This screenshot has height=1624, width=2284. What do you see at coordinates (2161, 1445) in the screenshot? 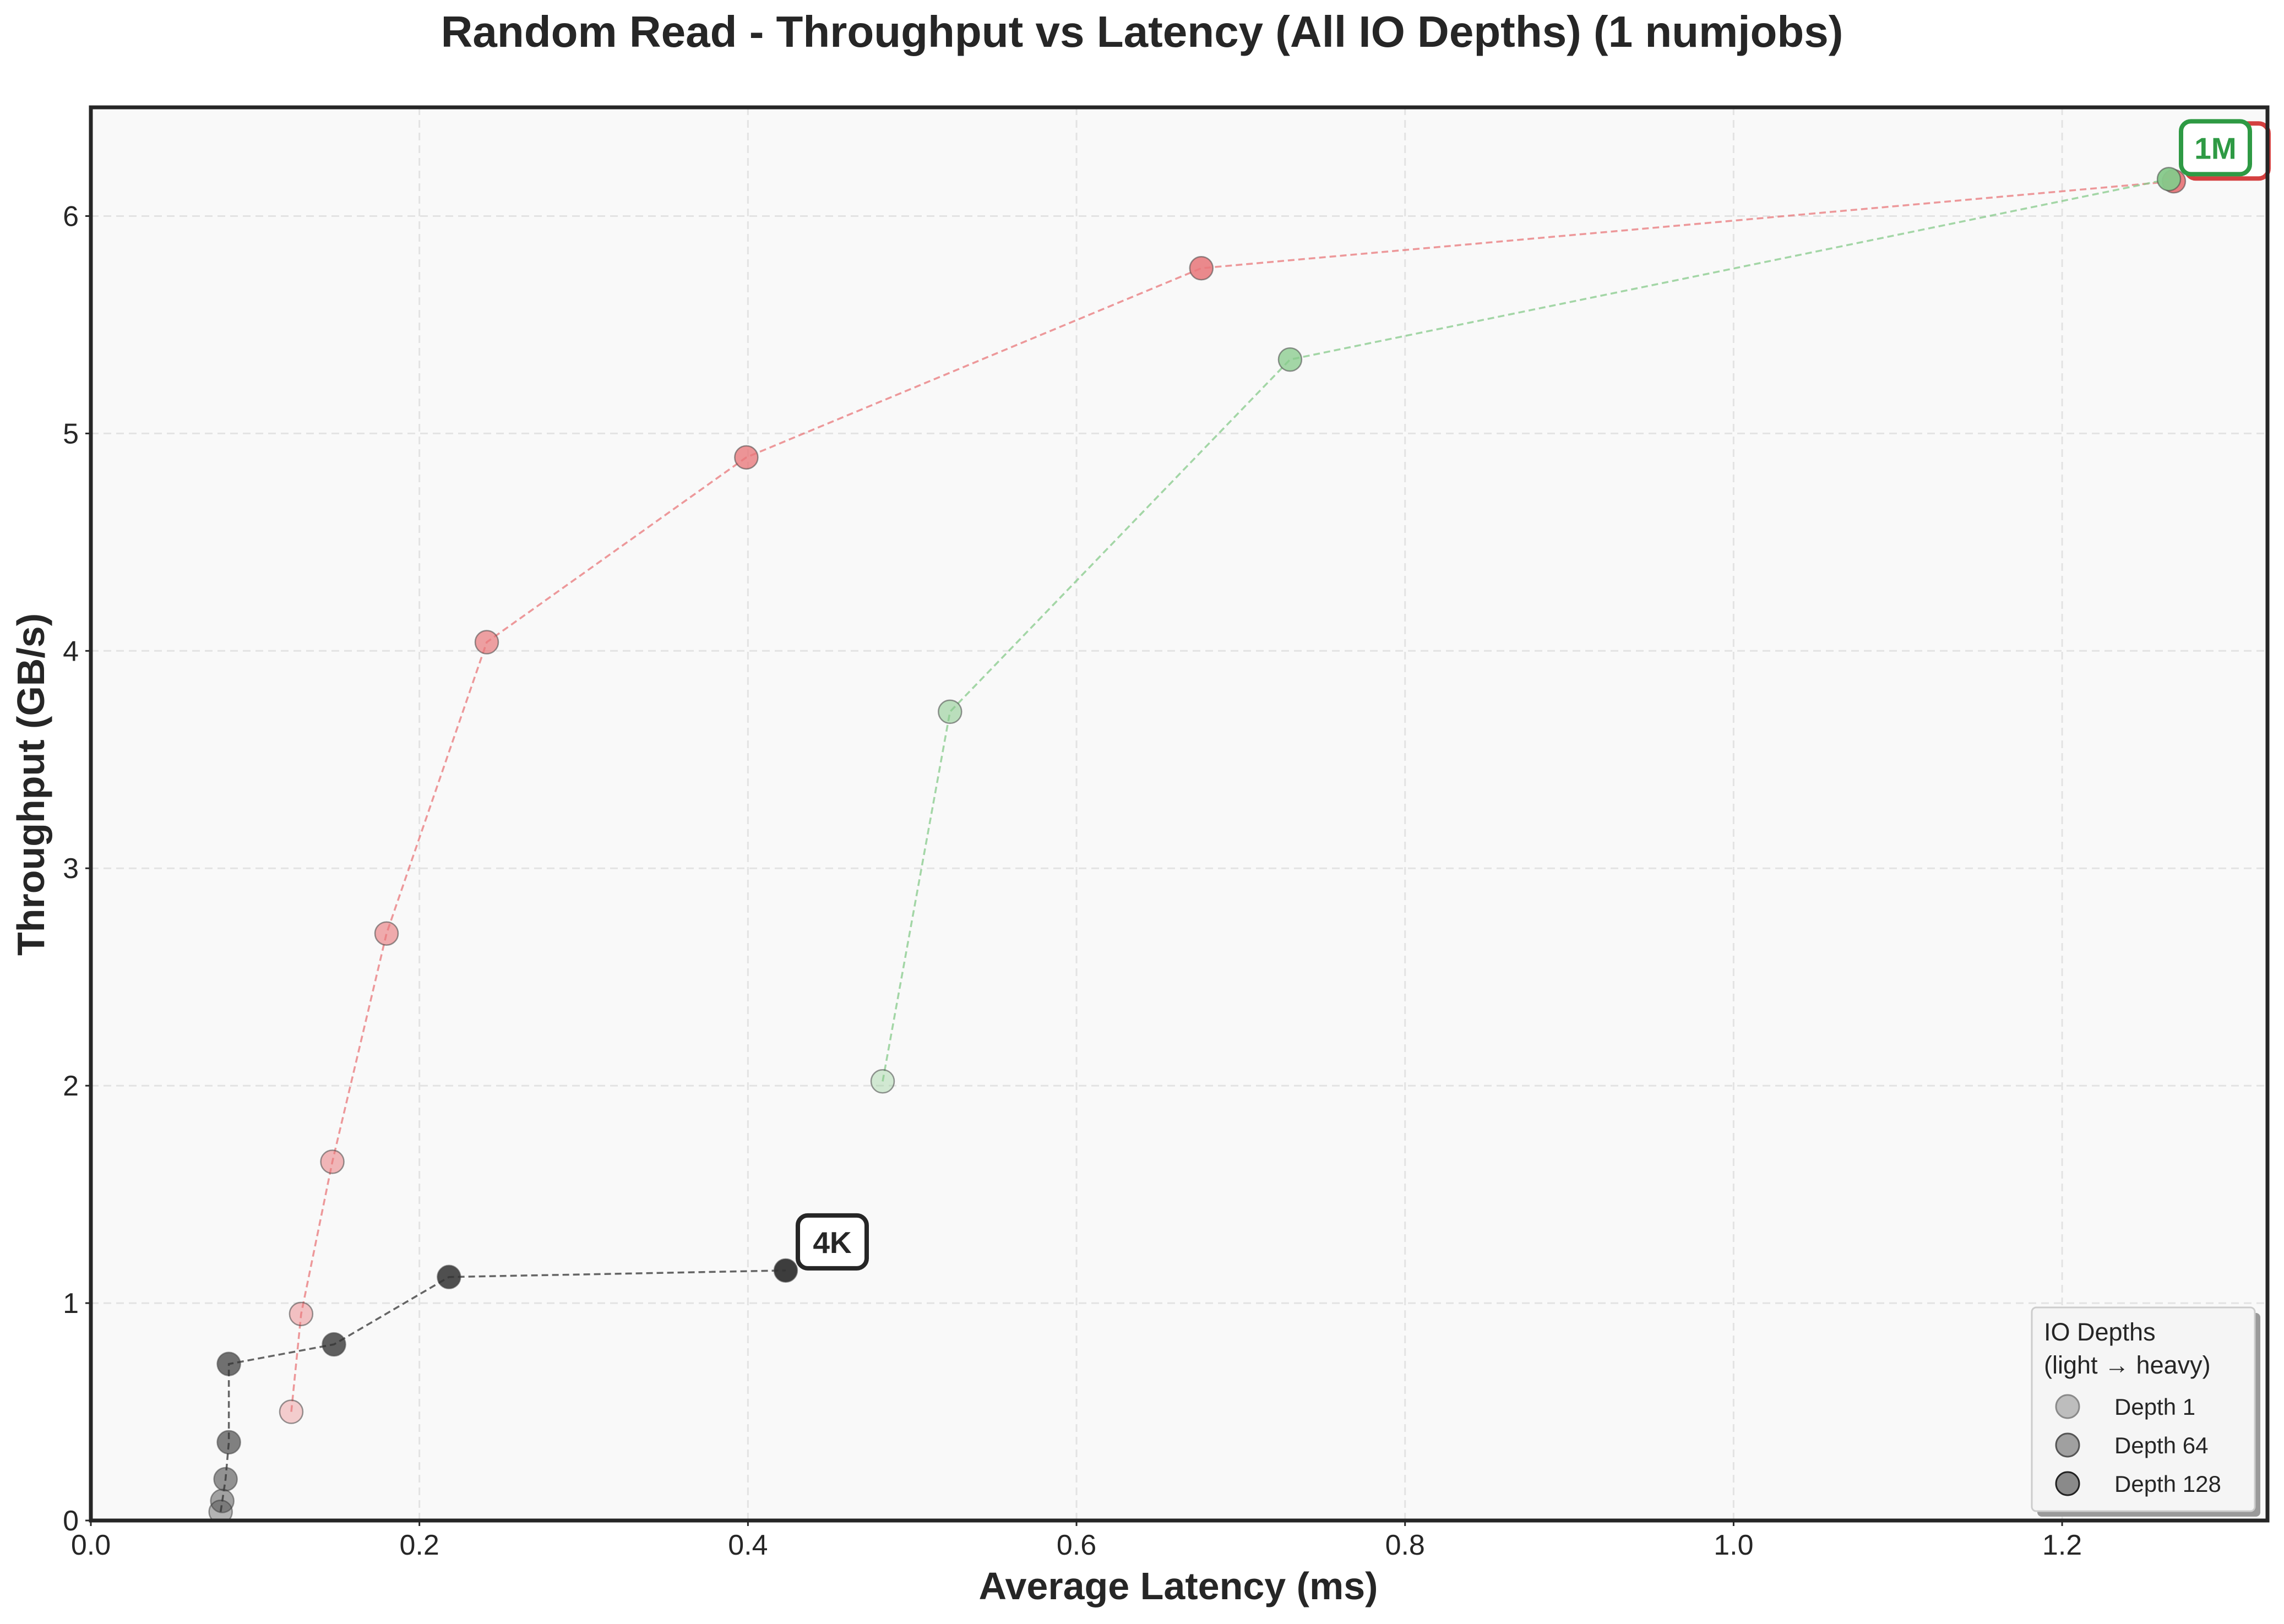
I see `legend-entry: Depth 64` at bounding box center [2161, 1445].